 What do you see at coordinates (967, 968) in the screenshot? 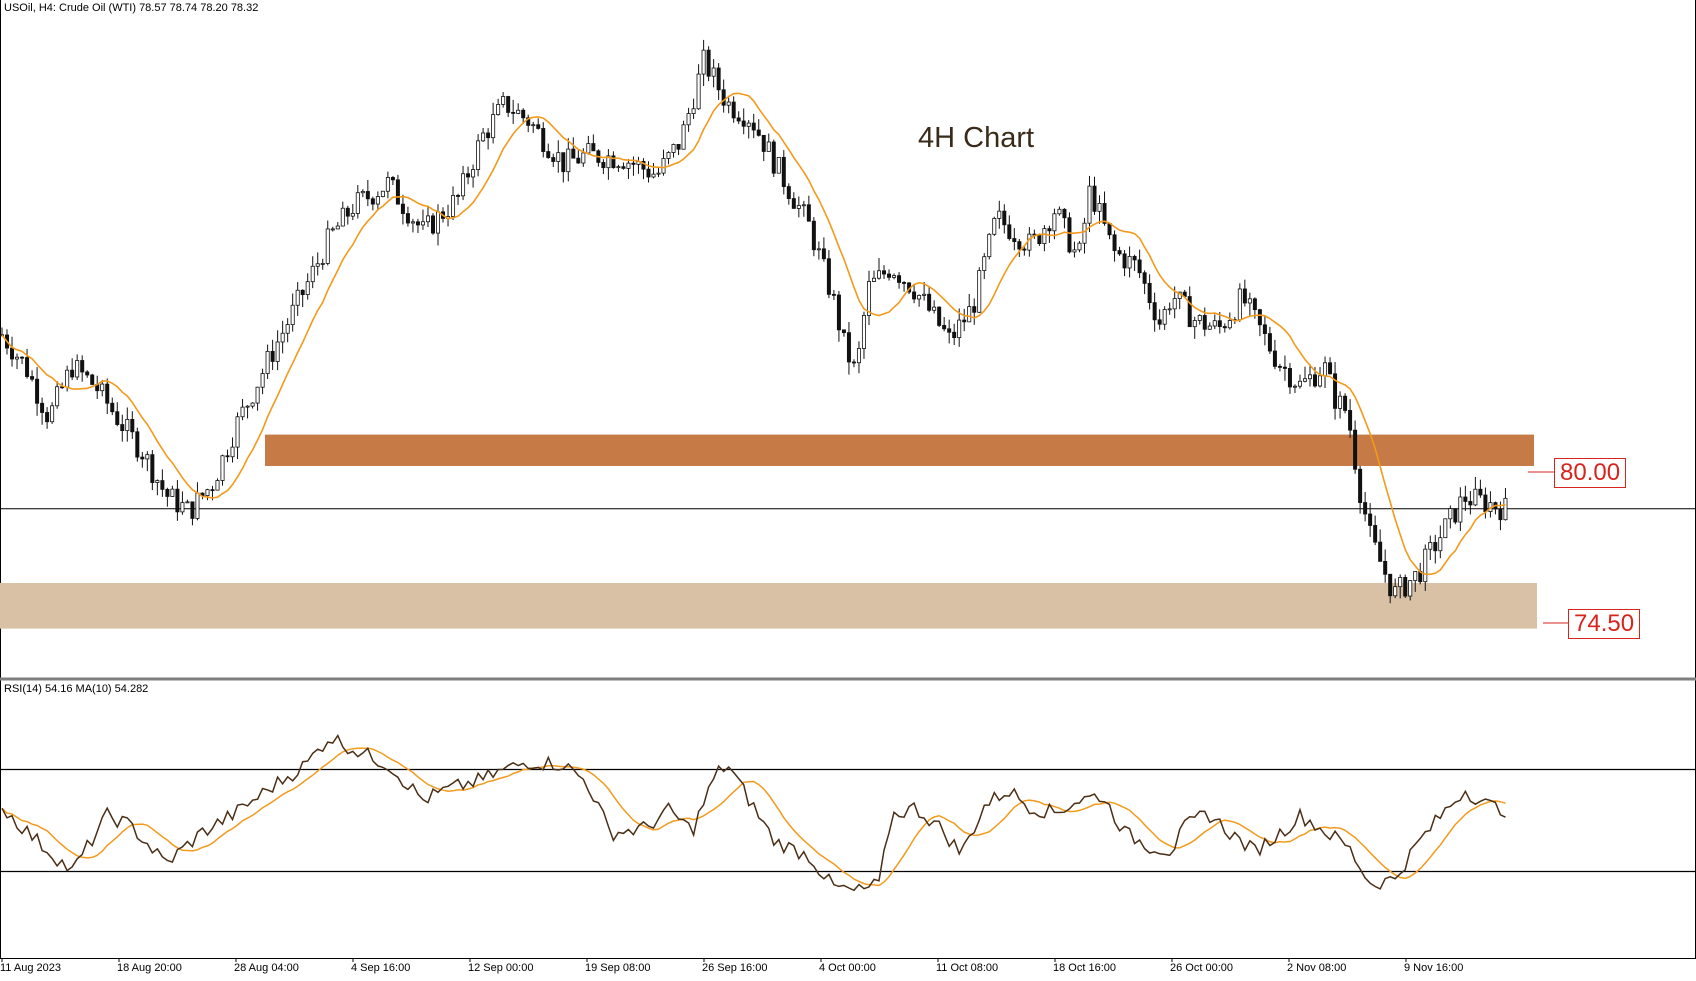
I see `time-tick-label: 11 Oct 08:00` at bounding box center [967, 968].